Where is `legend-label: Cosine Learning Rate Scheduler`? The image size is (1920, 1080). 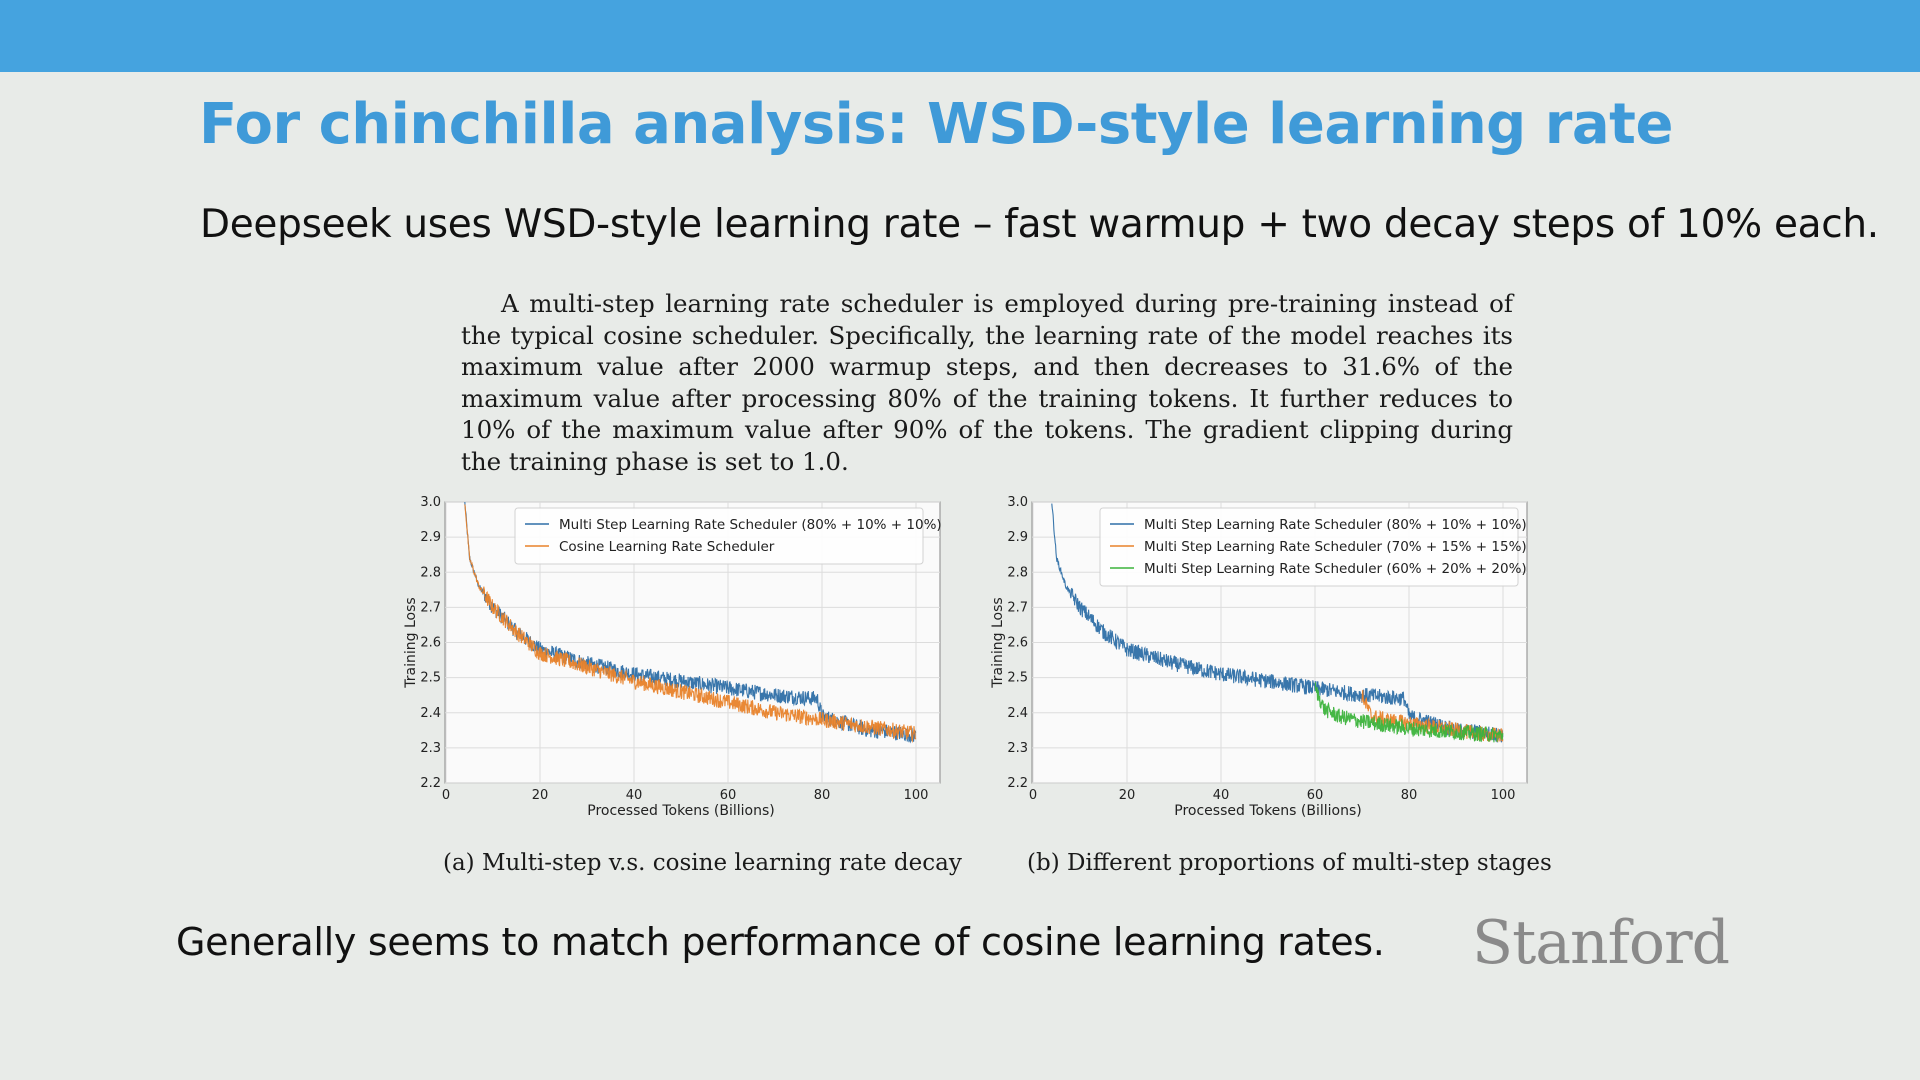
legend-label: Cosine Learning Rate Scheduler is located at coordinates (667, 547).